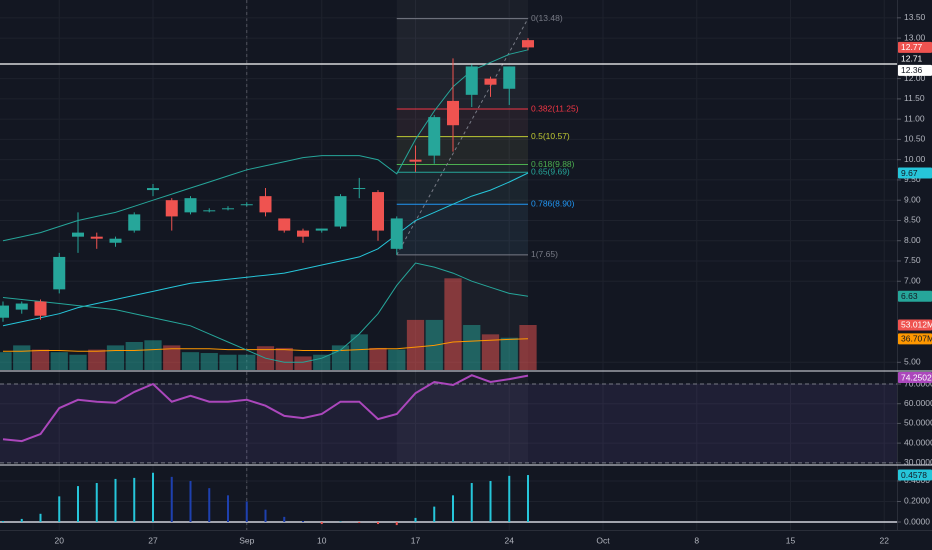 This screenshot has height=550, width=932. What do you see at coordinates (912, 59) in the screenshot?
I see `price-tag-label: 12.71` at bounding box center [912, 59].